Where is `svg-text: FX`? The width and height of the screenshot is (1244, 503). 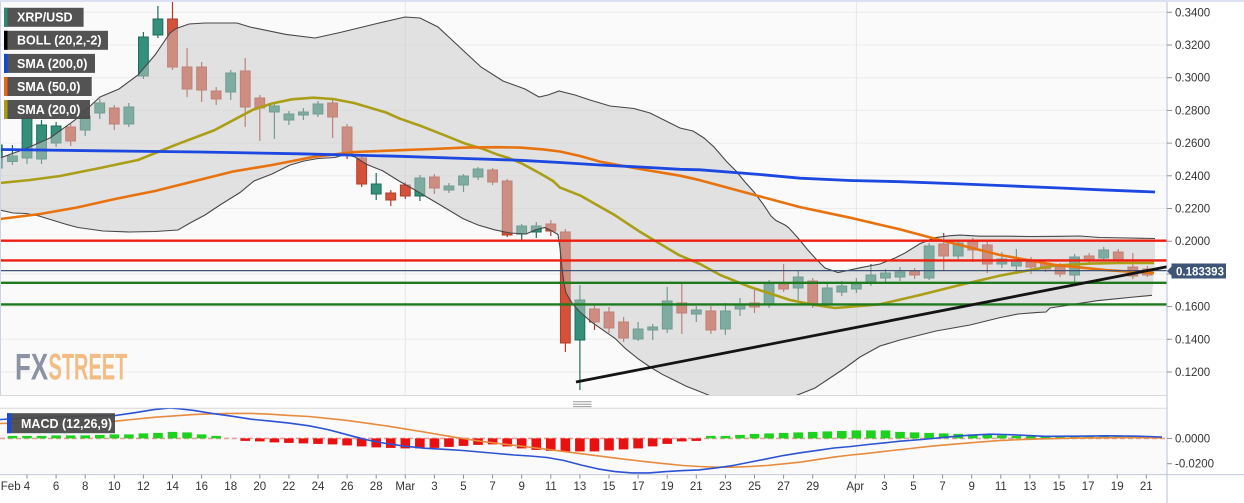
svg-text: FX is located at coordinates (32, 367).